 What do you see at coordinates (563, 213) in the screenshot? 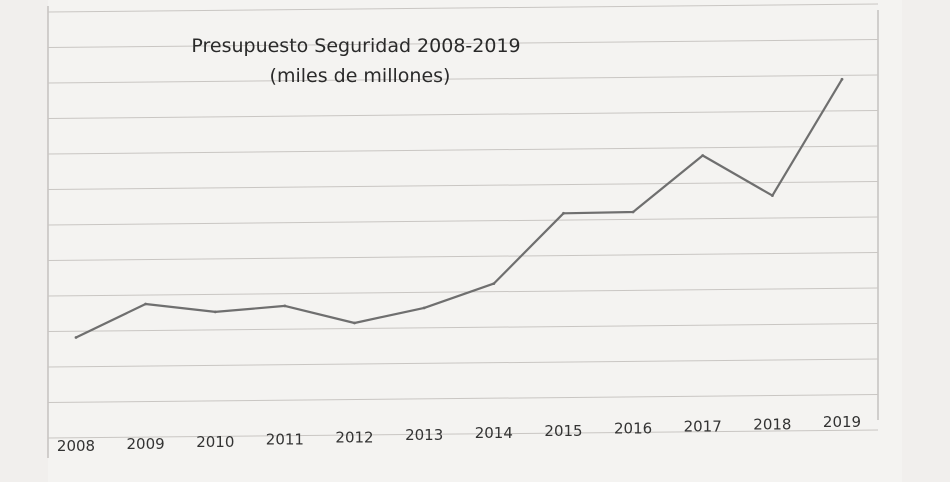
I see `data-point-2015` at bounding box center [563, 213].